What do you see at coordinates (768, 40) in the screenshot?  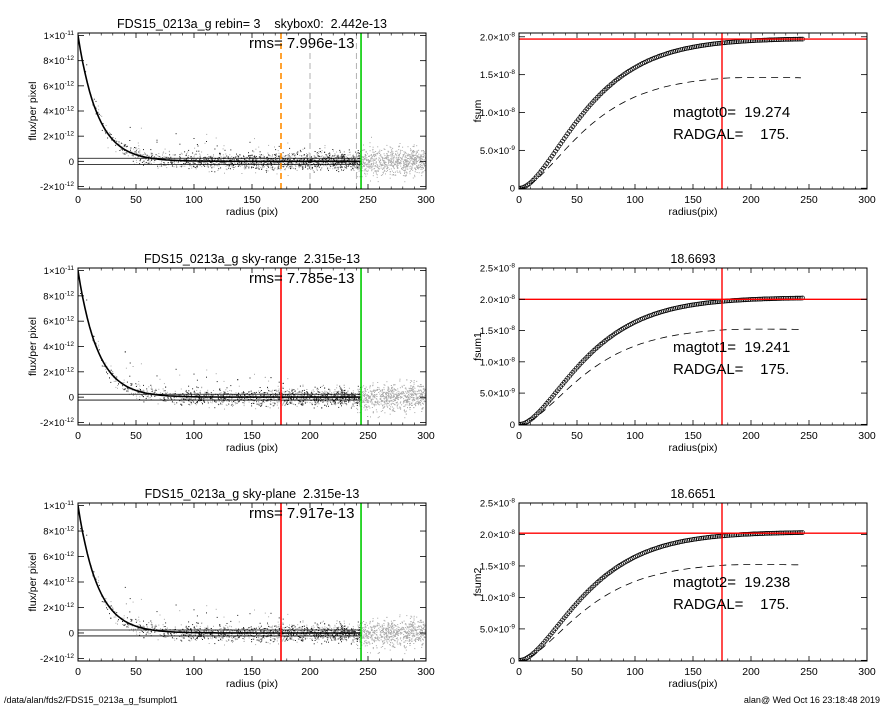 I see `fsum-point` at bounding box center [768, 40].